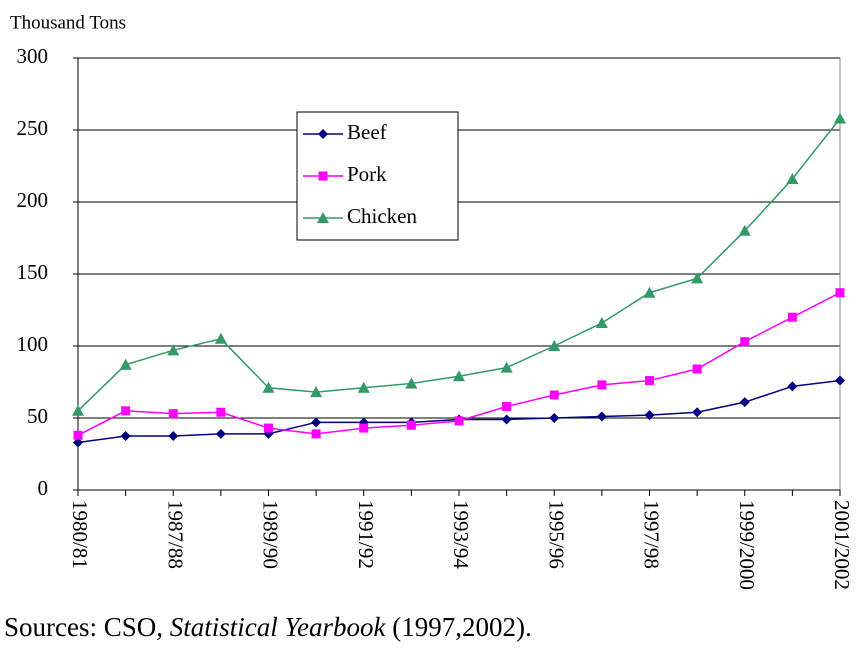 This screenshot has width=856, height=650. What do you see at coordinates (556, 534) in the screenshot?
I see `x-tick-label: 1995/96` at bounding box center [556, 534].